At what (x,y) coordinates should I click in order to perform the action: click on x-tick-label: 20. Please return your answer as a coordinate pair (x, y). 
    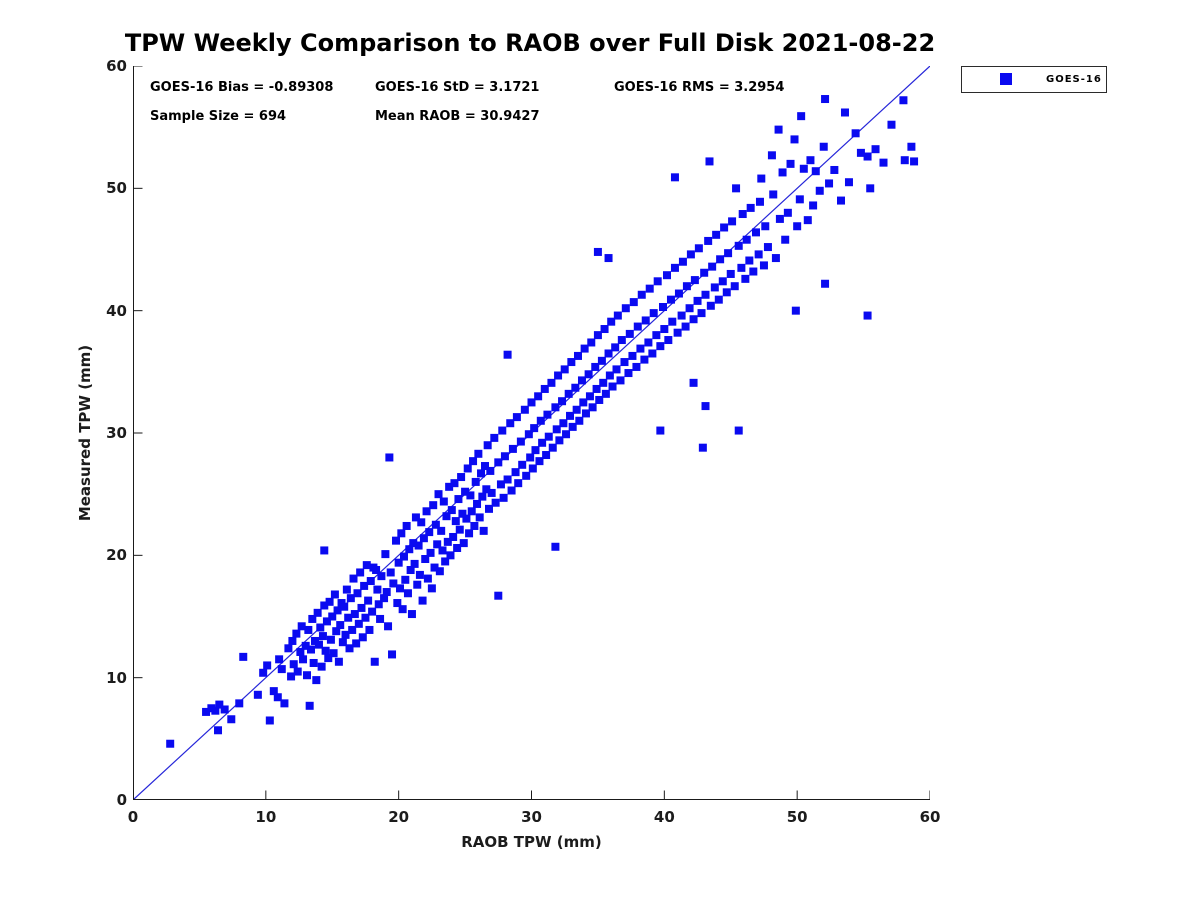
    Looking at the image, I should click on (399, 817).